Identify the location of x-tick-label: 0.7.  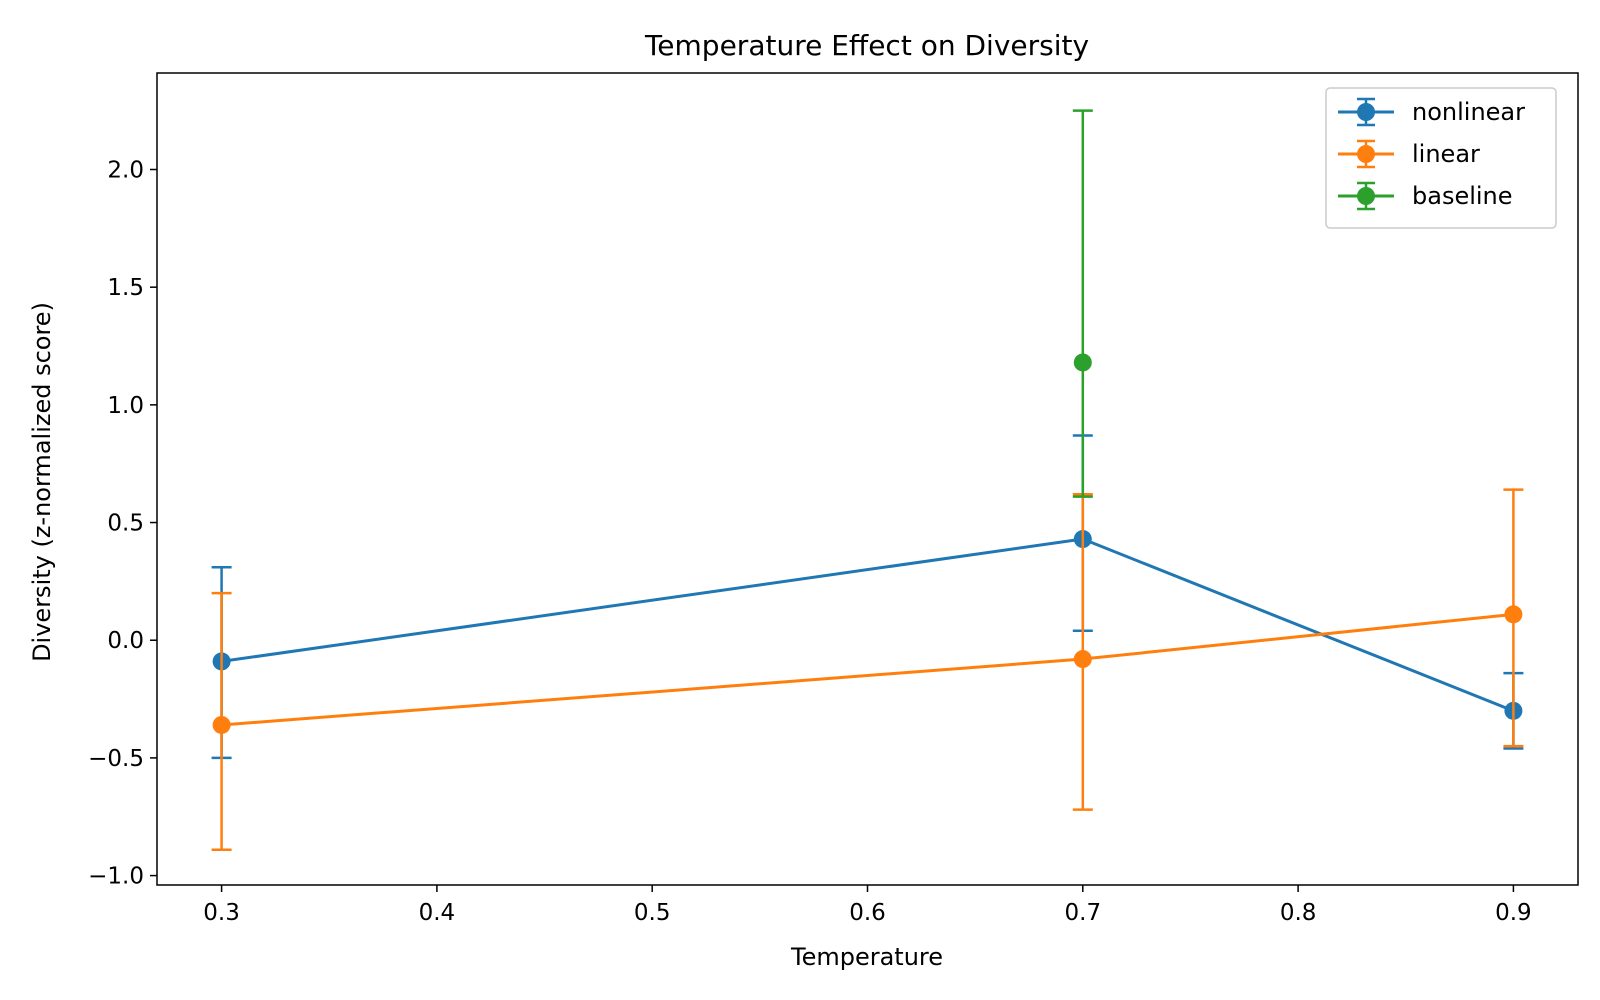
(1083, 913).